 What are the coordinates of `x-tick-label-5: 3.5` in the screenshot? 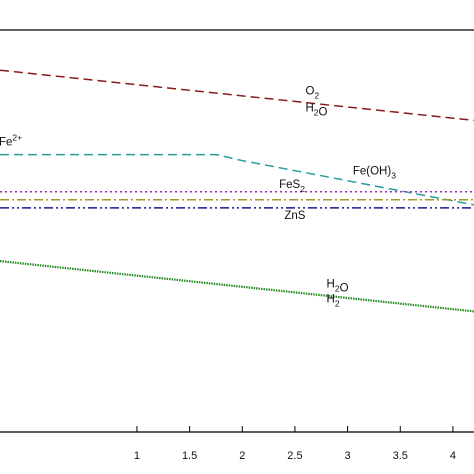 It's located at (400, 456).